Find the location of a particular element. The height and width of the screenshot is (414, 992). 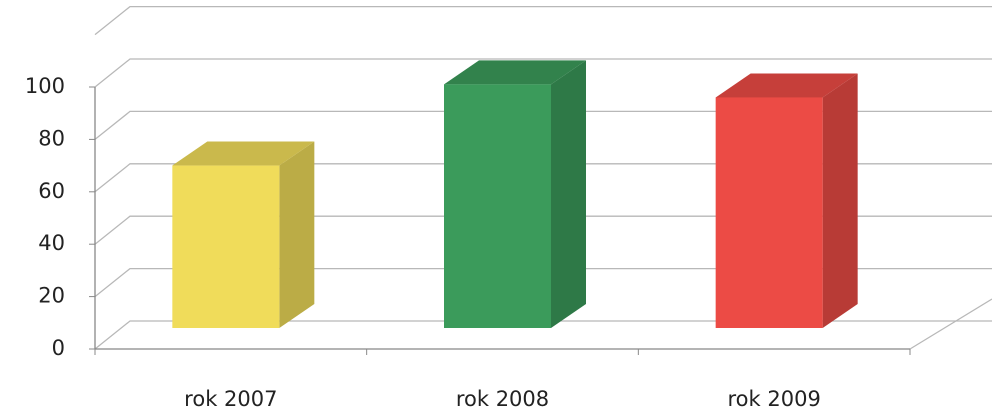

x-tick-label: rok 2009 is located at coordinates (774, 399).